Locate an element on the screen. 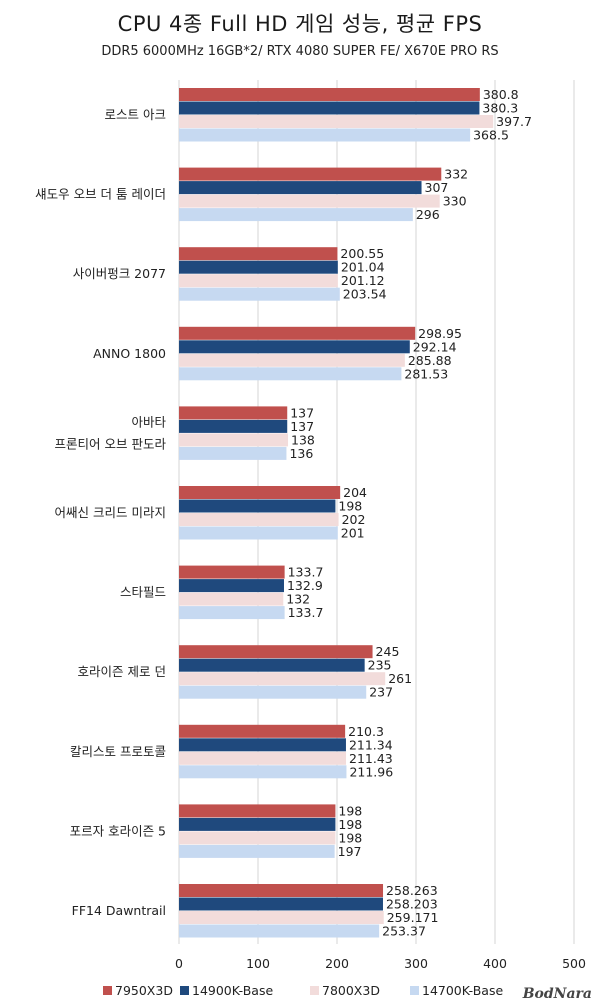  value-label-6-2: 132 is located at coordinates (298, 599).